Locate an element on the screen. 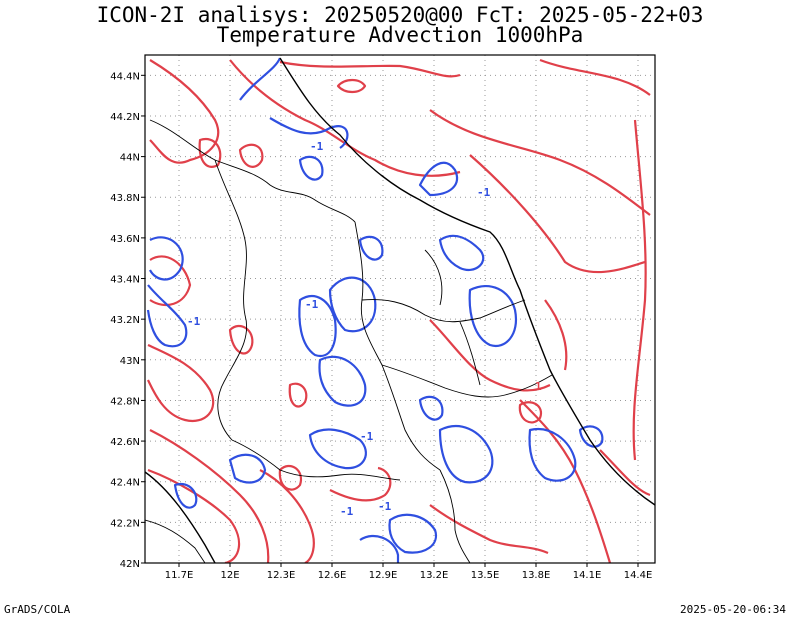  latitude-tick-label: 44N is located at coordinates (130, 158).